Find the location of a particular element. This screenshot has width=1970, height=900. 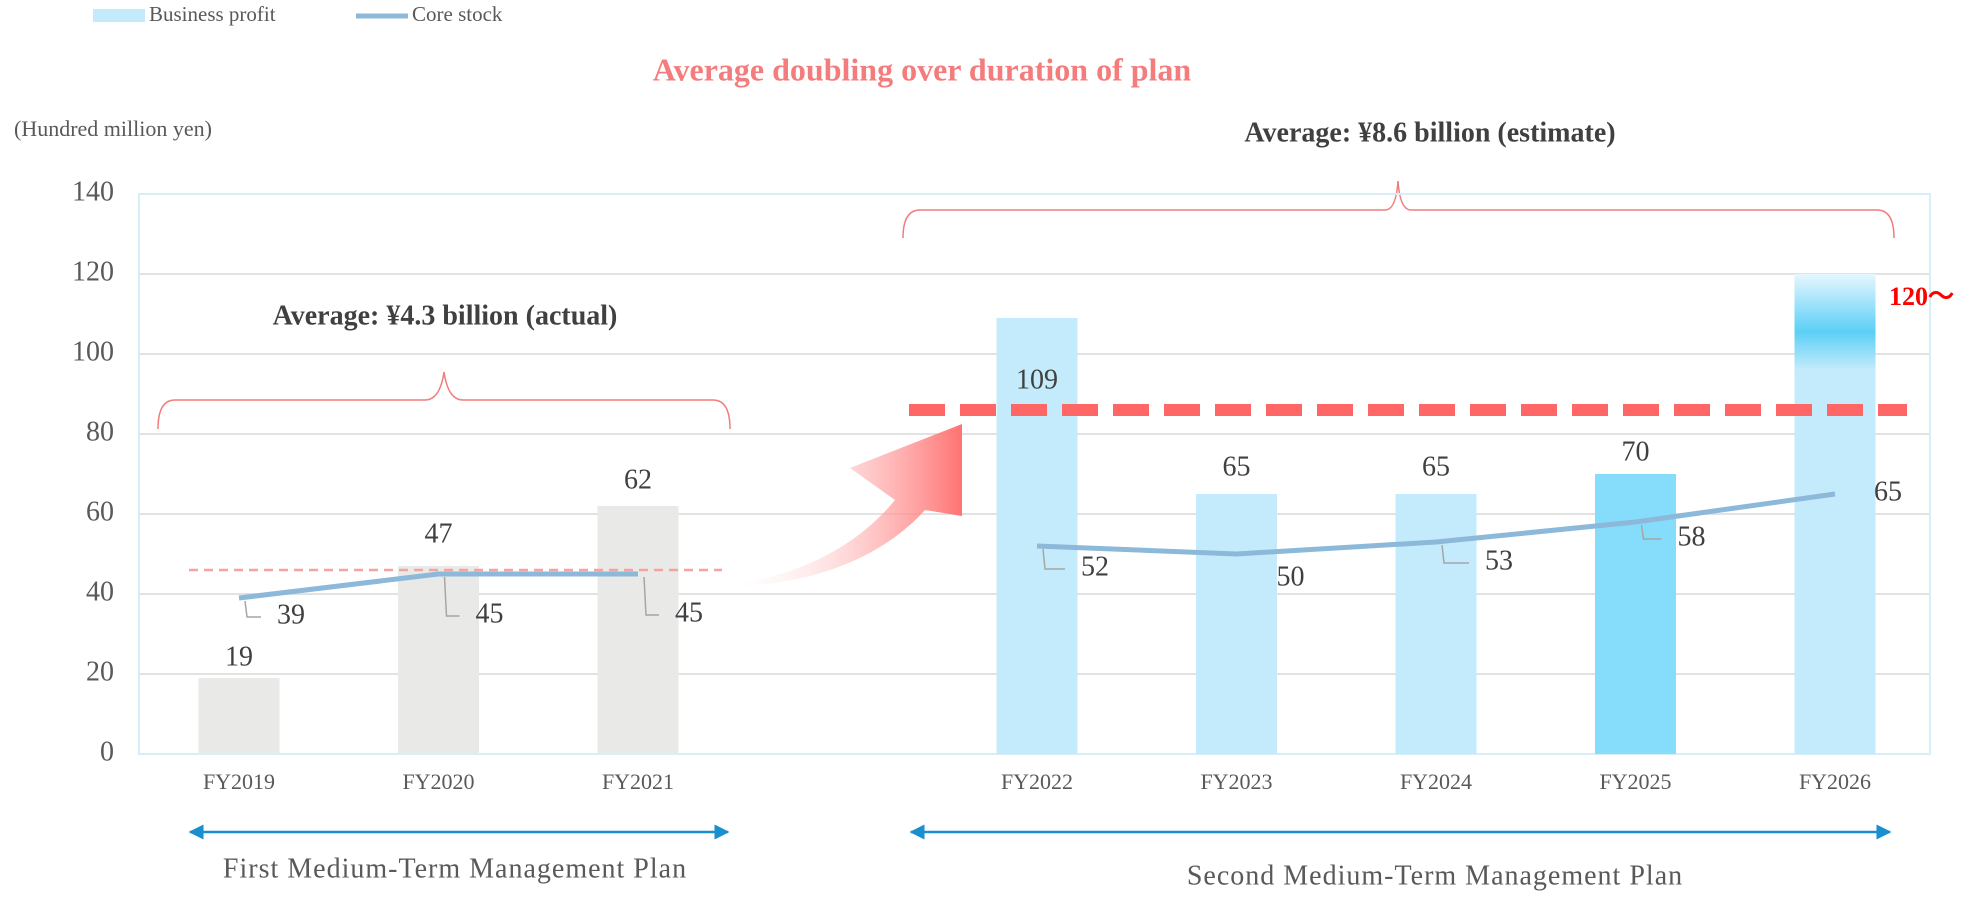

x-tick-label: FY2026 is located at coordinates (1835, 781).